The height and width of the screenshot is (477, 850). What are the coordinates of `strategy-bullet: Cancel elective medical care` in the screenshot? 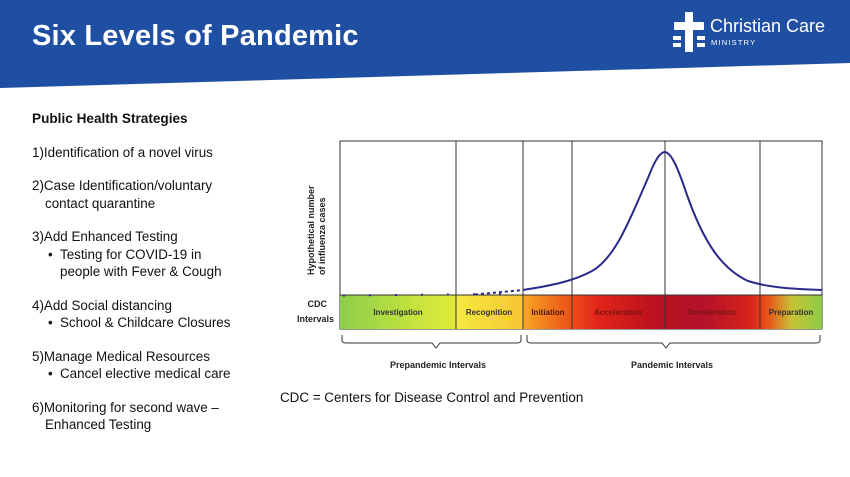 It's located at (152, 374).